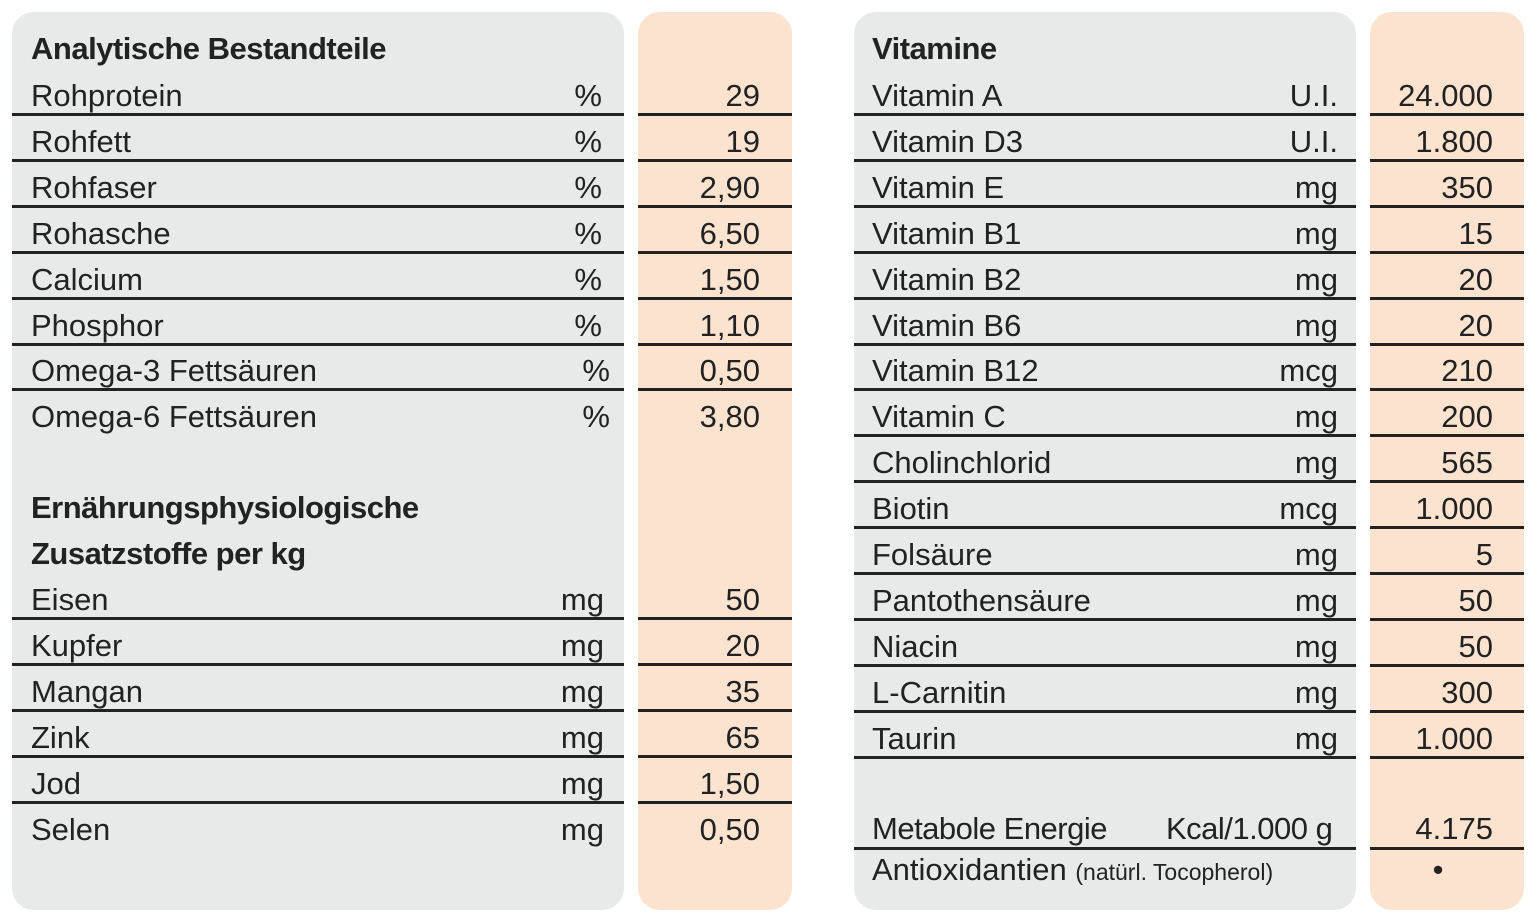 This screenshot has height=921, width=1538. What do you see at coordinates (947, 233) in the screenshot?
I see `vitamin-row-name: Vitamin B1` at bounding box center [947, 233].